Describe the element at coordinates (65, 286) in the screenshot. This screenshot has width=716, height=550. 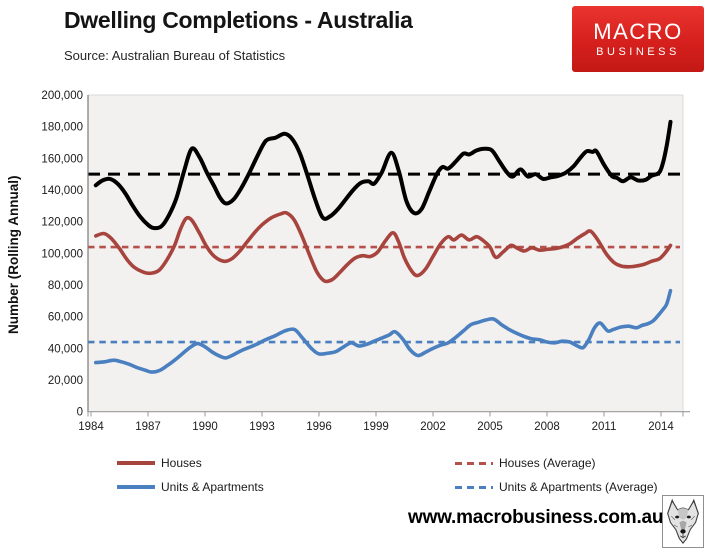
I see `y-tick-label: 80,000` at that location.